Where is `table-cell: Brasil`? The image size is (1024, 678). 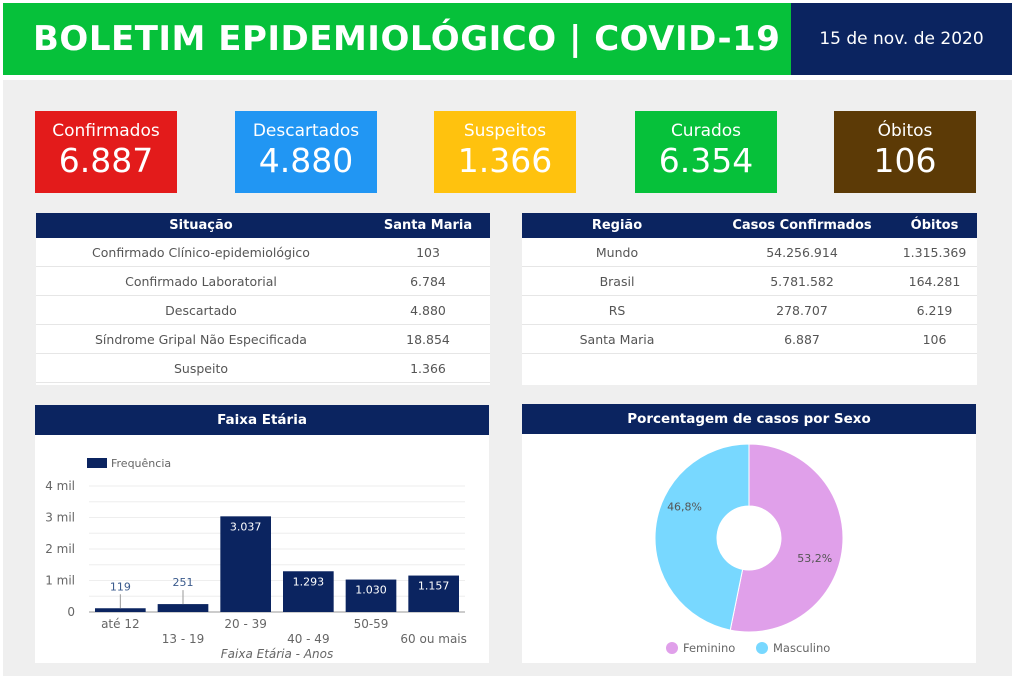
table-cell: Brasil is located at coordinates (617, 281).